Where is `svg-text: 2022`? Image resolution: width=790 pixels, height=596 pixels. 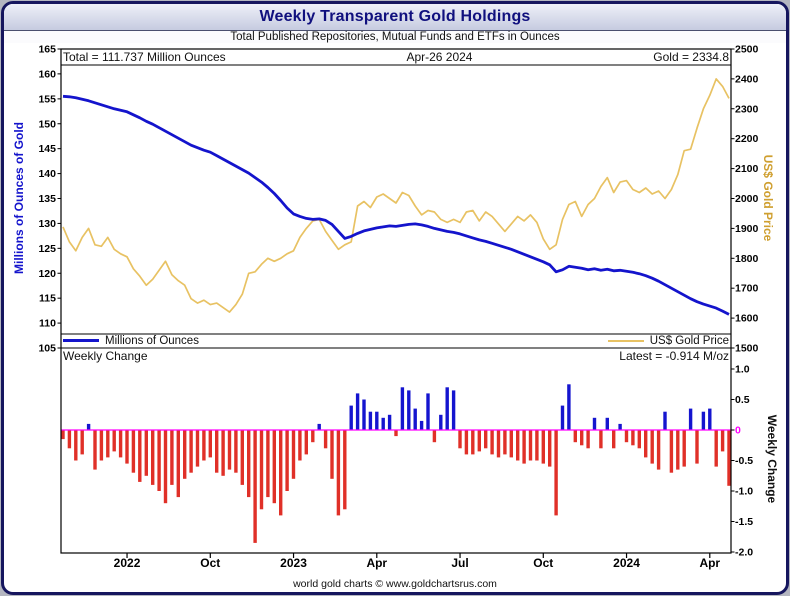
svg-text: 2022 is located at coordinates (127, 563).